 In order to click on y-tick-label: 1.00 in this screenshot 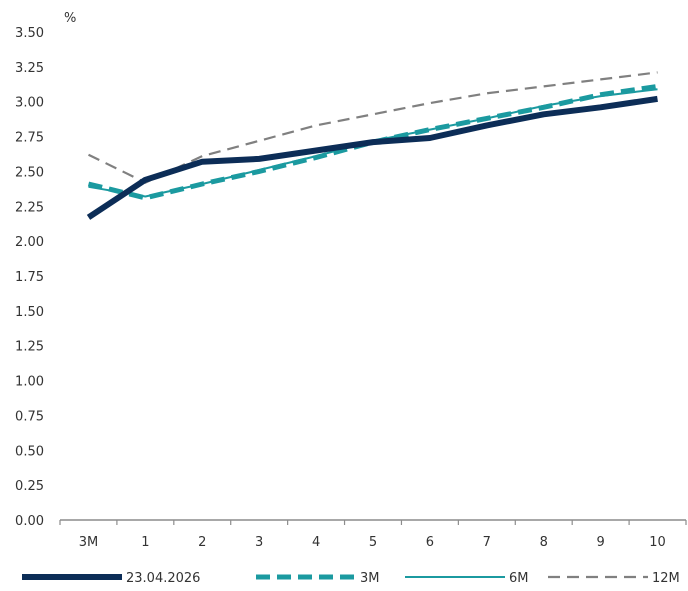, I will do `click(29, 382)`.